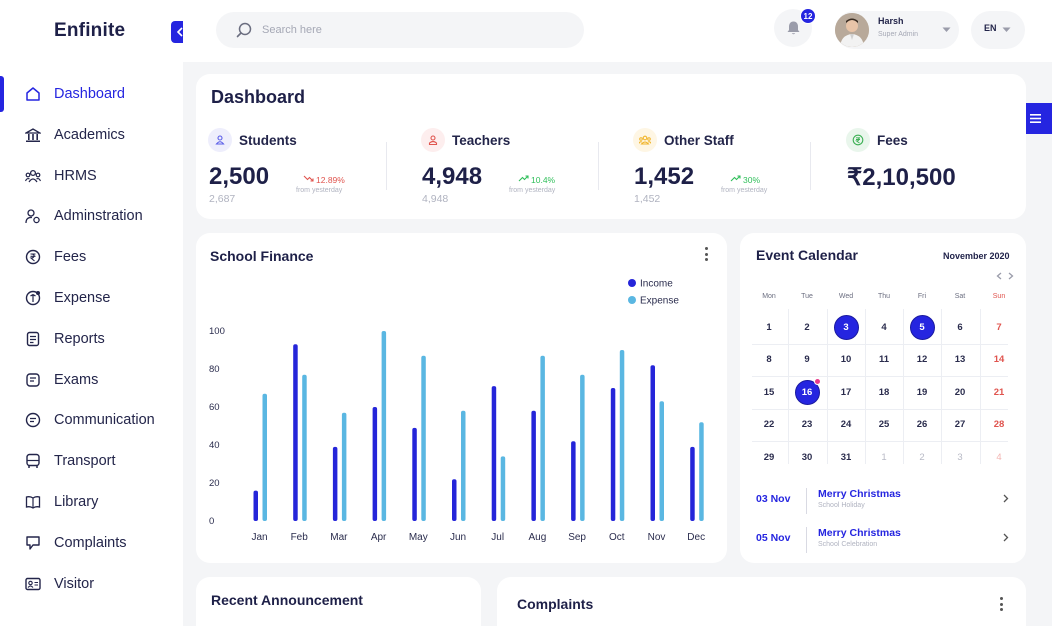 Image resolution: width=1052 pixels, height=626 pixels. I want to click on chevron-right-icon, so click(1011, 276).